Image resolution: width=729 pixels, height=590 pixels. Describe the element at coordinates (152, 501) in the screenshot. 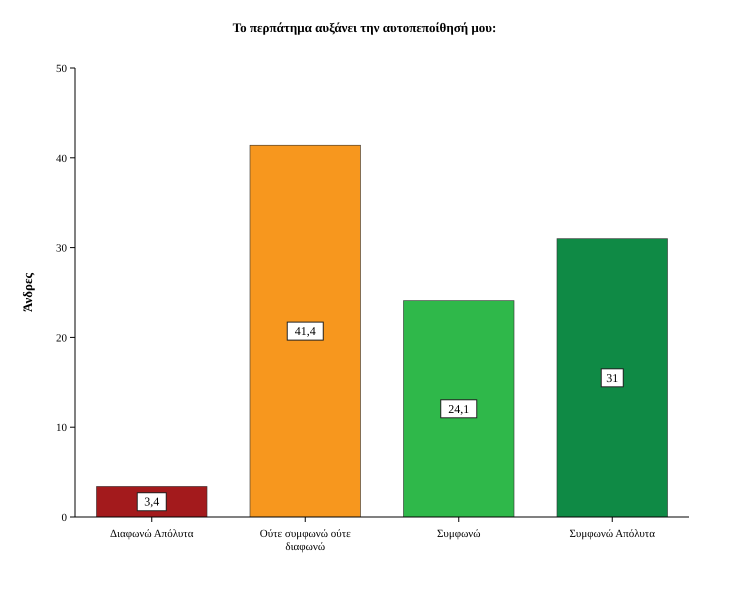

I see `data-label: 3,4` at that location.